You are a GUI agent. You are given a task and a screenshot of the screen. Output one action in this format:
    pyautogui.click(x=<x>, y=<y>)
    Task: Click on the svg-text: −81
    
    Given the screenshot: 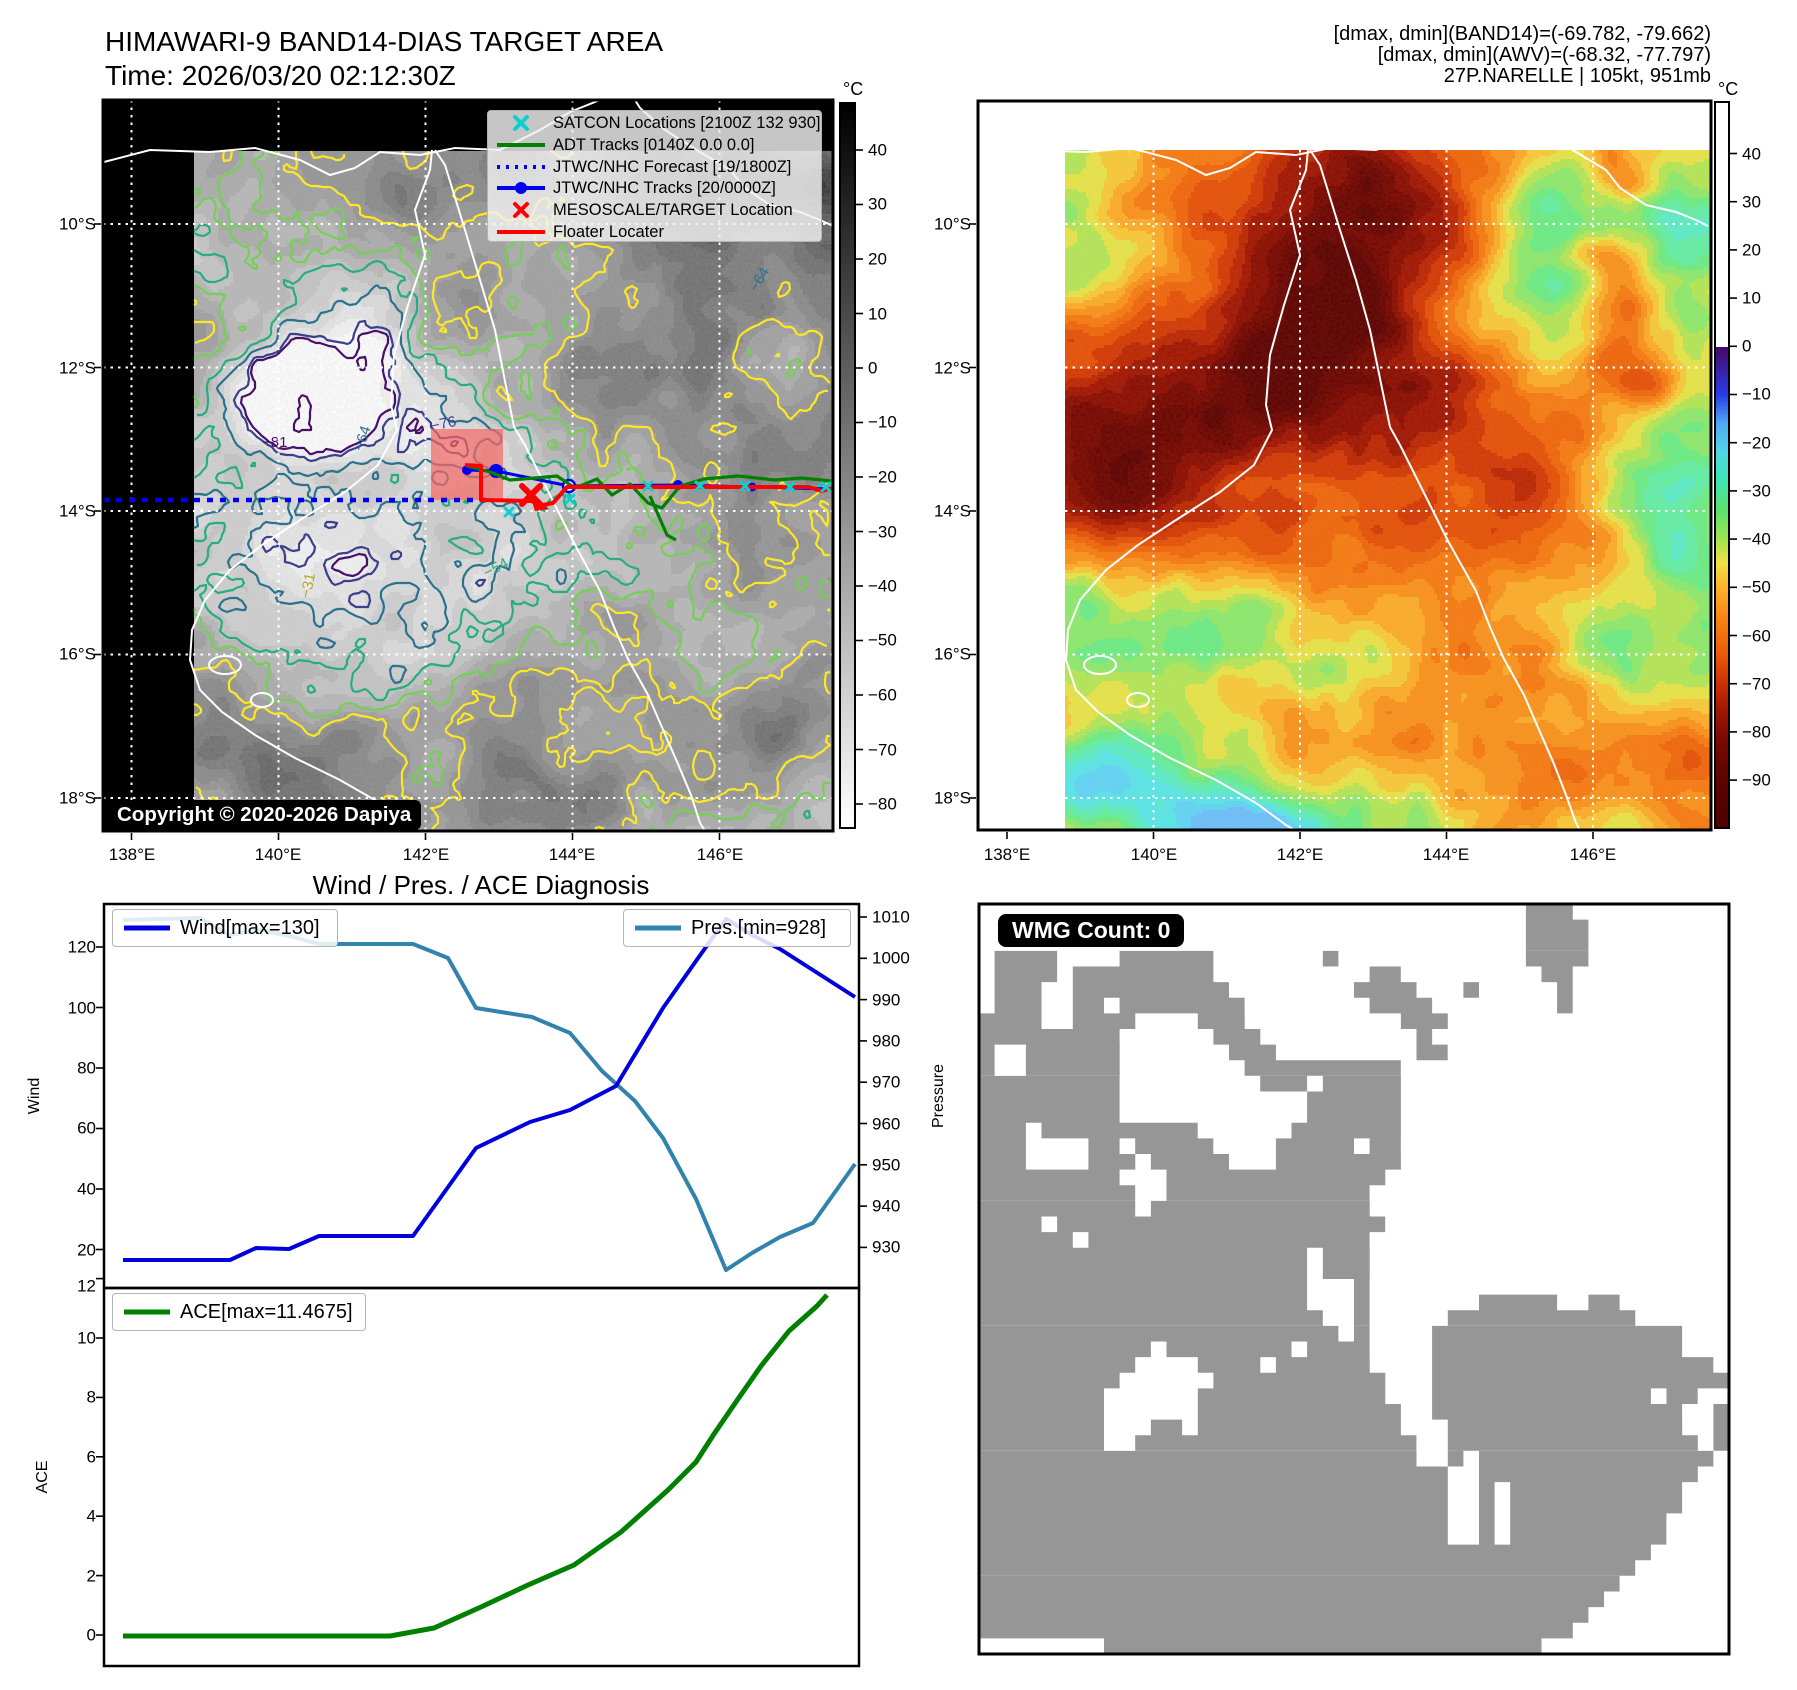 What is the action you would take?
    pyautogui.click(x=274, y=442)
    